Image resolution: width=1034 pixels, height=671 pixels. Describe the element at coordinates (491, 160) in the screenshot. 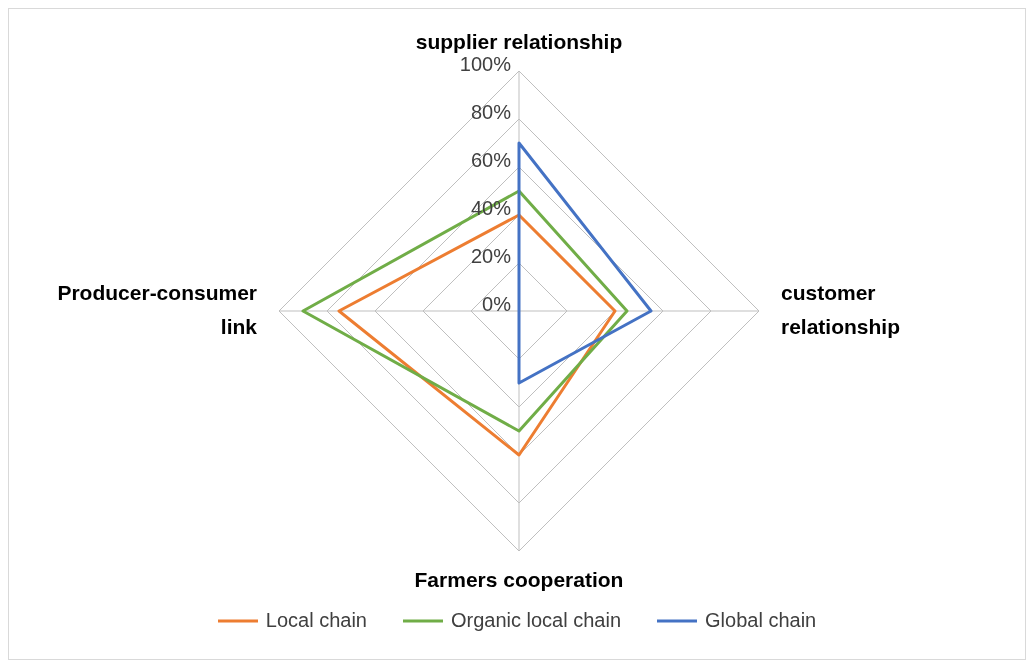

I see `y-tick-label: 60%` at that location.